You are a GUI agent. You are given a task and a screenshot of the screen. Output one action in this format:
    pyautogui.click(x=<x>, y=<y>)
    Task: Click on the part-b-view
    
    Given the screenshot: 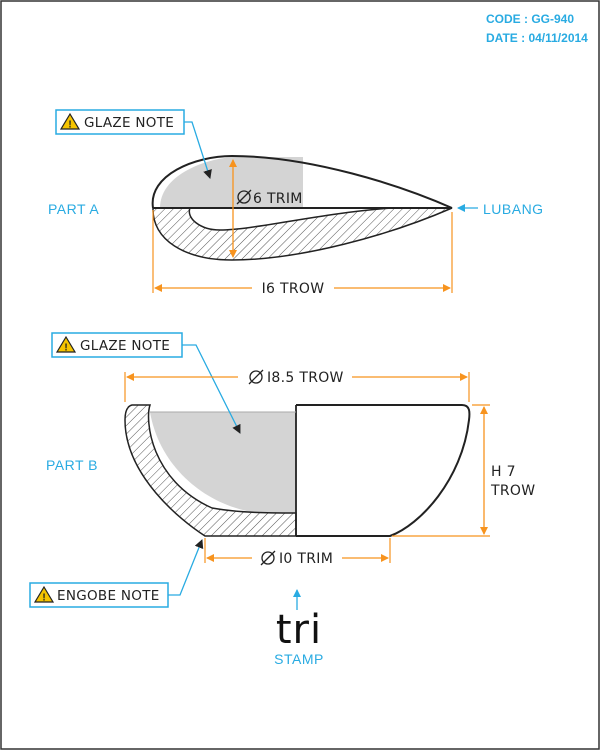 What is the action you would take?
    pyautogui.click(x=297, y=470)
    